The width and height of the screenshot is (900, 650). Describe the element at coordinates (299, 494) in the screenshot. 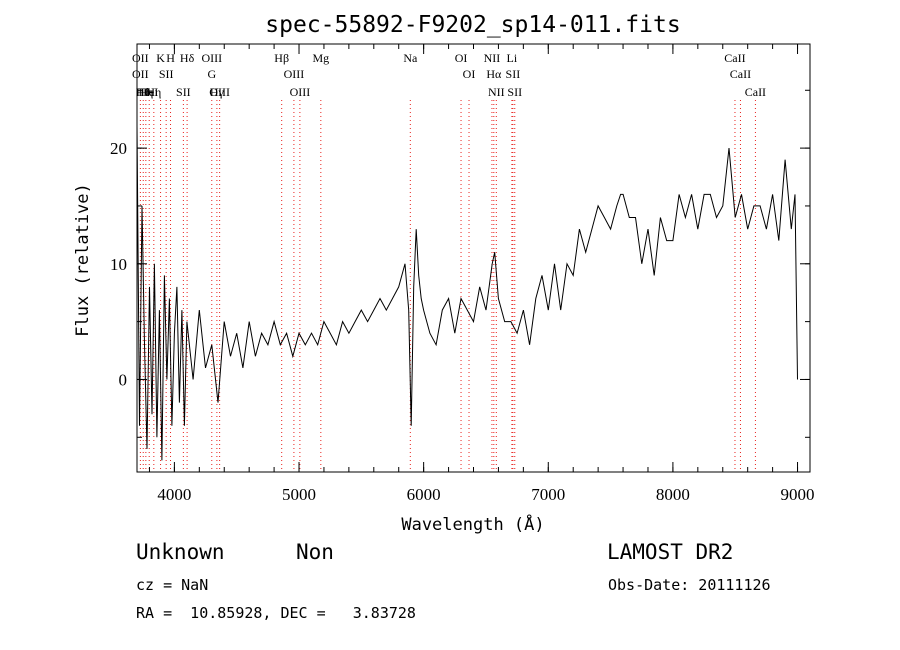

I see `x-tick-label: 5000` at that location.